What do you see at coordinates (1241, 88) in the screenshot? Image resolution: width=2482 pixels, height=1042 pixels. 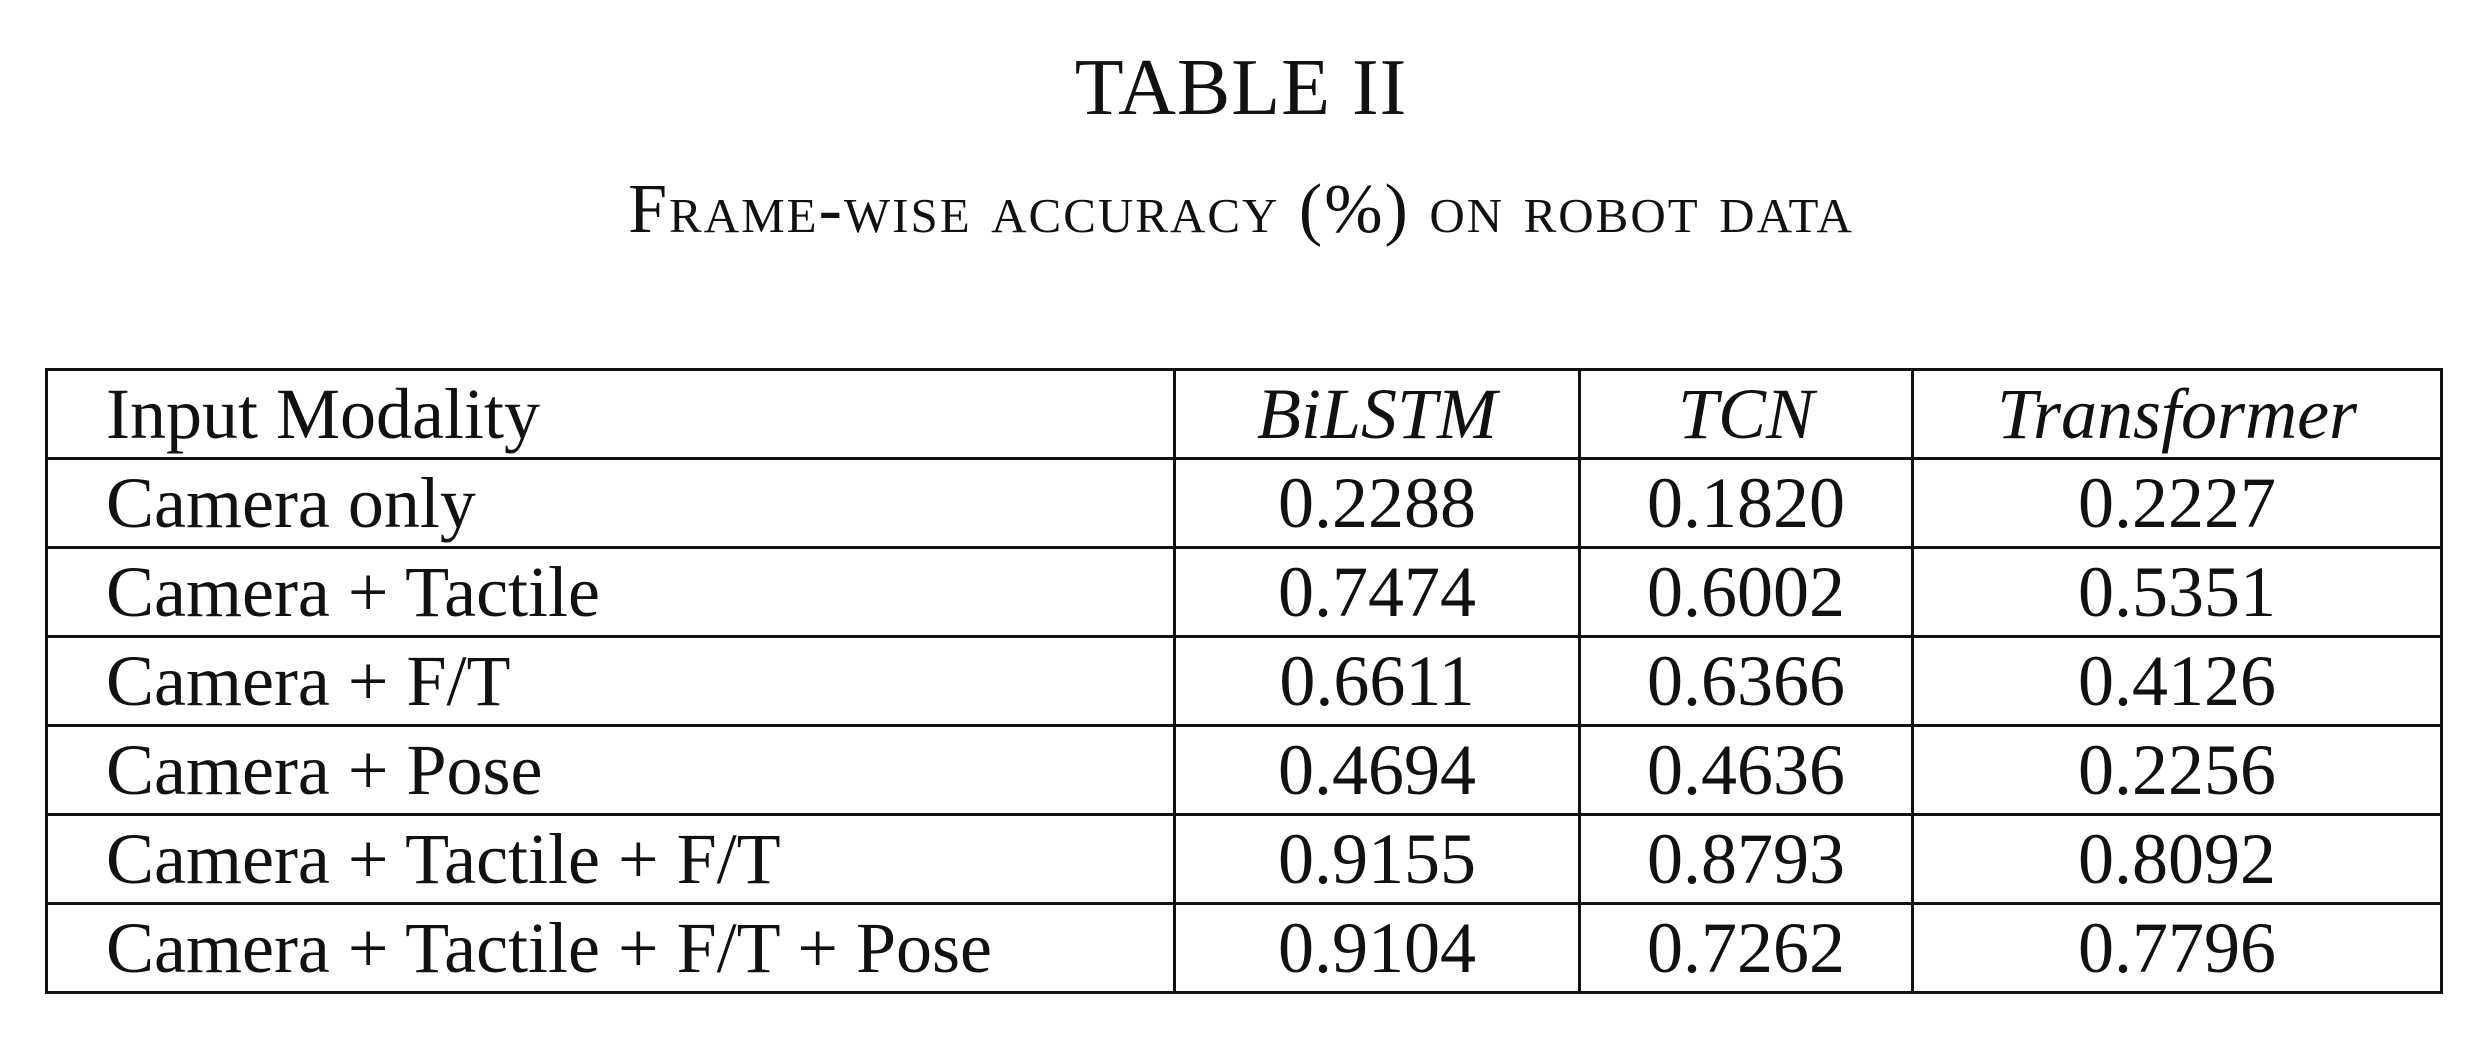 I see `table-label: TABLE II` at bounding box center [1241, 88].